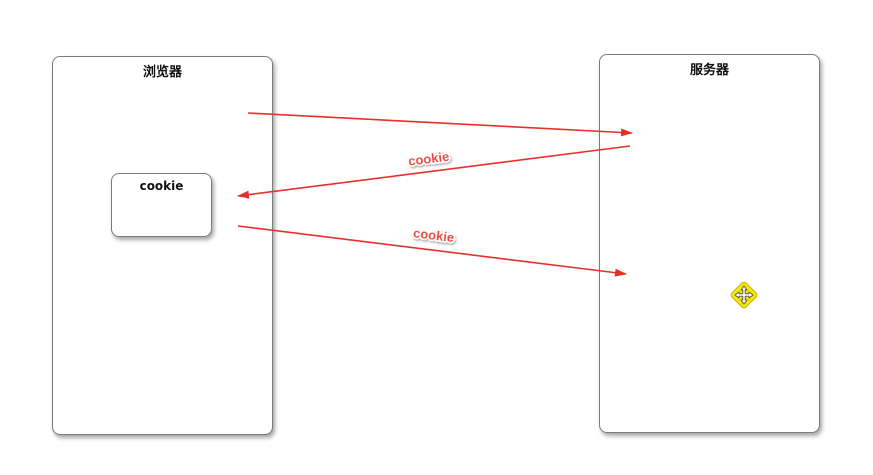 The width and height of the screenshot is (873, 475). I want to click on cookie-request-arrow, so click(432, 251).